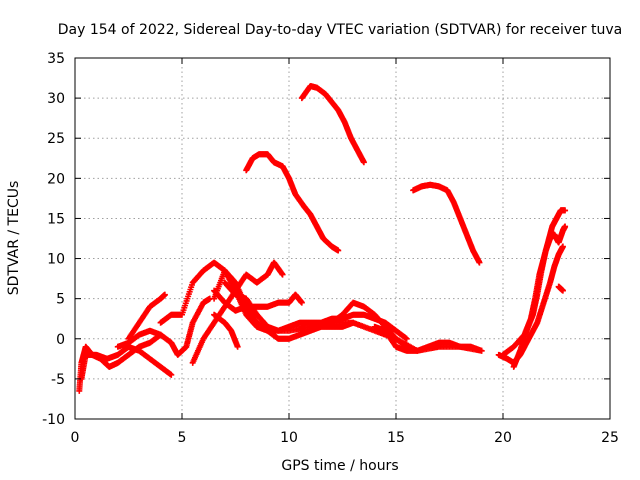 The image size is (640, 480). What do you see at coordinates (428, 338) in the screenshot?
I see `series-arc-l` at bounding box center [428, 338].